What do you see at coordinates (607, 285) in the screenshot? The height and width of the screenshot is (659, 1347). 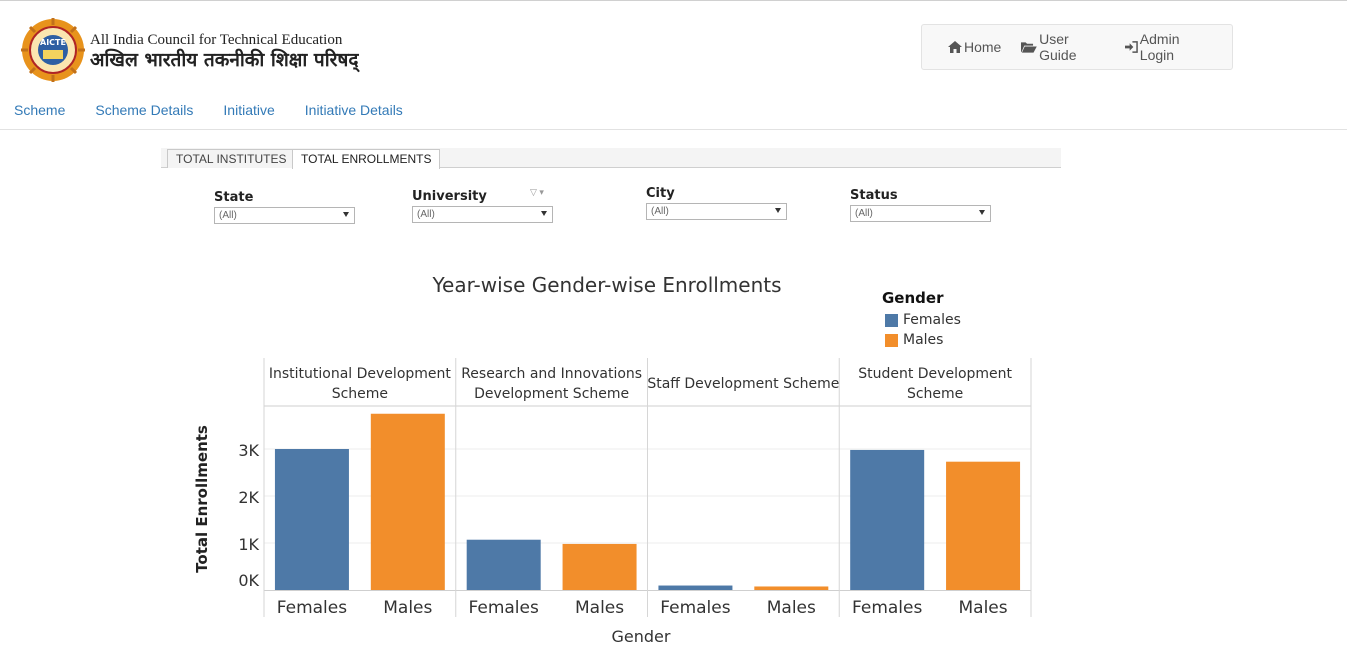 I see `chart-title: Year-wise Gender-wise Enrollments` at bounding box center [607, 285].